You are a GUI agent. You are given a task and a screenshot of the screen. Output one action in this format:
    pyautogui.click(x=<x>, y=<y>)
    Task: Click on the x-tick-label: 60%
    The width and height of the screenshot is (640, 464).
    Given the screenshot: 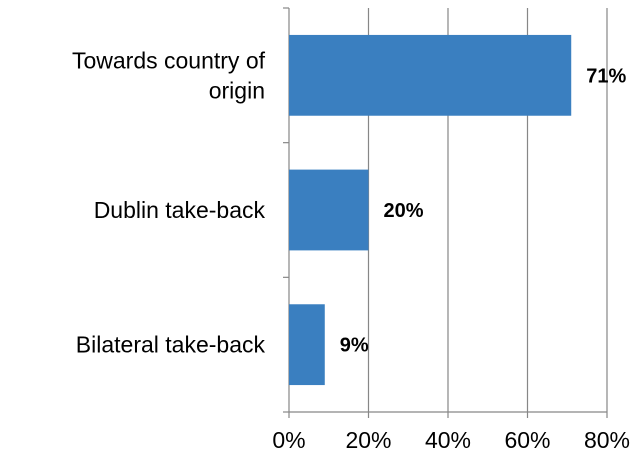 What is the action you would take?
    pyautogui.click(x=527, y=440)
    